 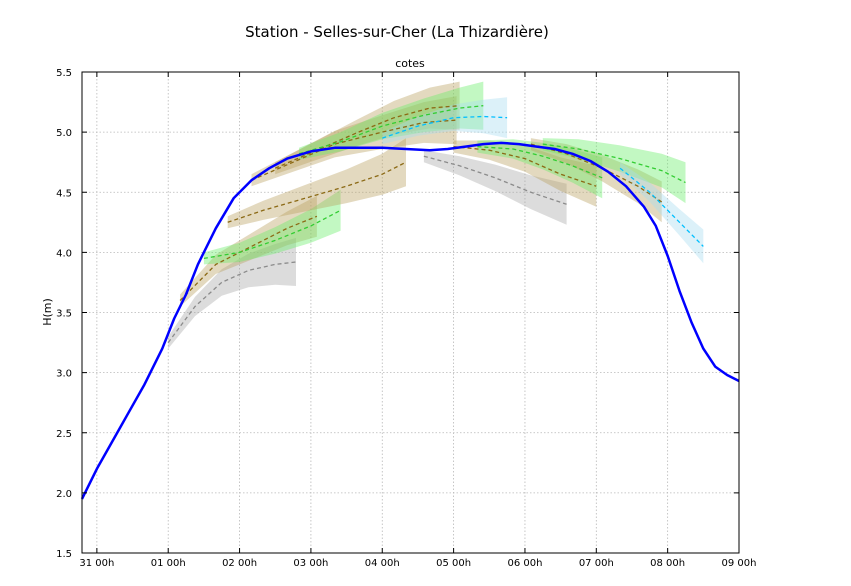 What do you see at coordinates (667, 563) in the screenshot?
I see `x-tick-label: 08 00h` at bounding box center [667, 563].